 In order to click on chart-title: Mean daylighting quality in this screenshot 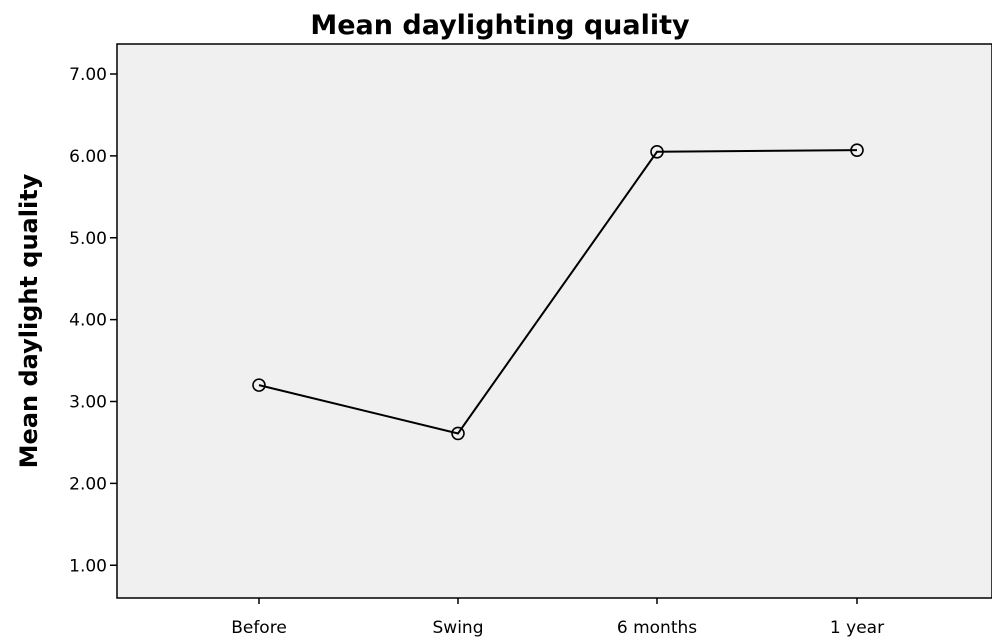, I will do `click(500, 25)`.